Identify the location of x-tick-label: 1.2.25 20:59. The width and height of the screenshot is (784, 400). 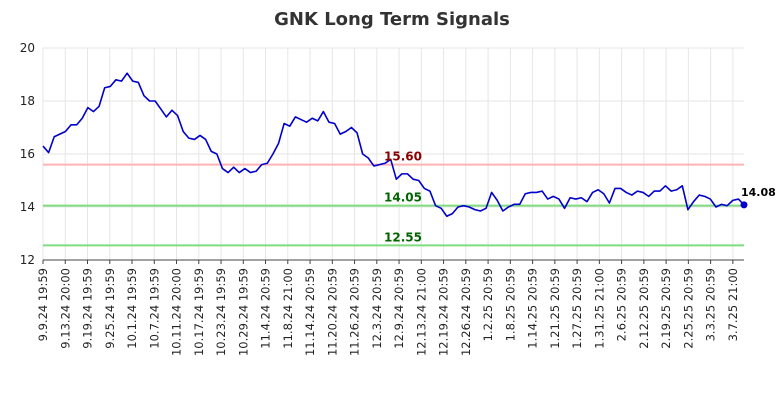
(488, 304).